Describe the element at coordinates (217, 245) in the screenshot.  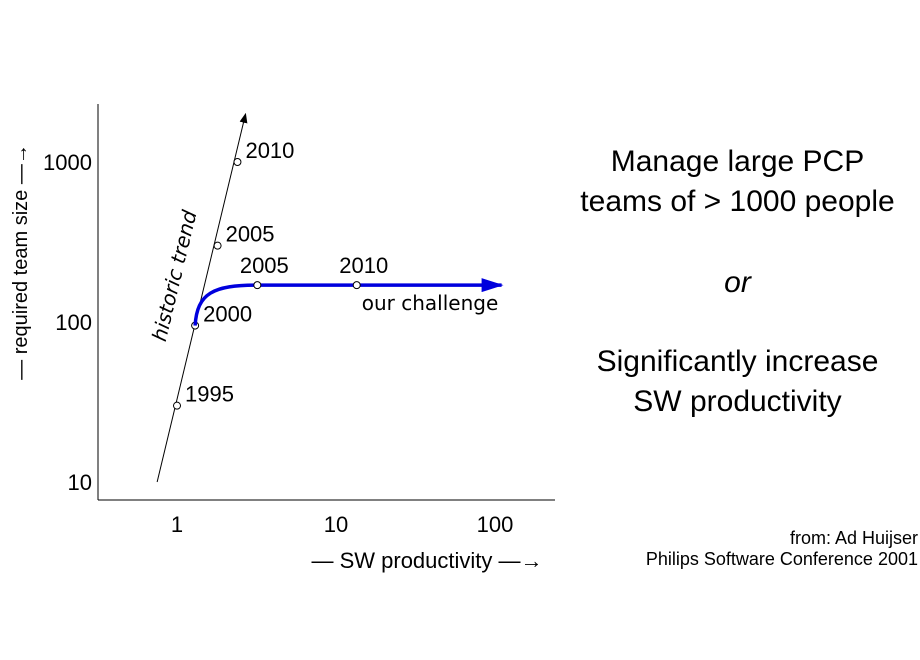
I see `historic-point-2005` at that location.